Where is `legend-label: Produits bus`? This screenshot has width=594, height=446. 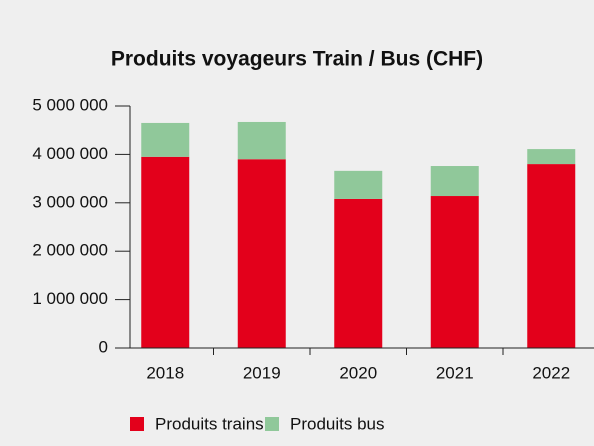
legend-label: Produits bus is located at coordinates (337, 423).